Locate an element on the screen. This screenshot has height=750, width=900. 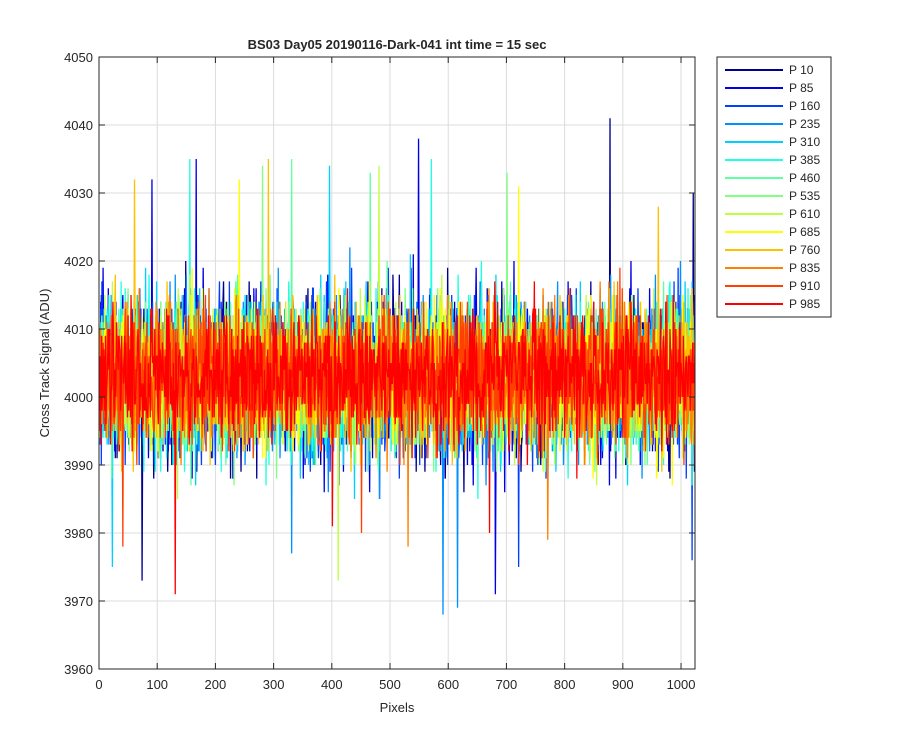
x-tick-label: 100 is located at coordinates (157, 684).